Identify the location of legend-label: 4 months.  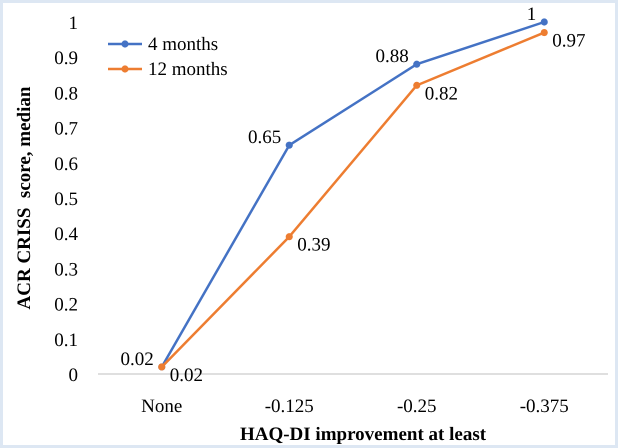
(183, 44).